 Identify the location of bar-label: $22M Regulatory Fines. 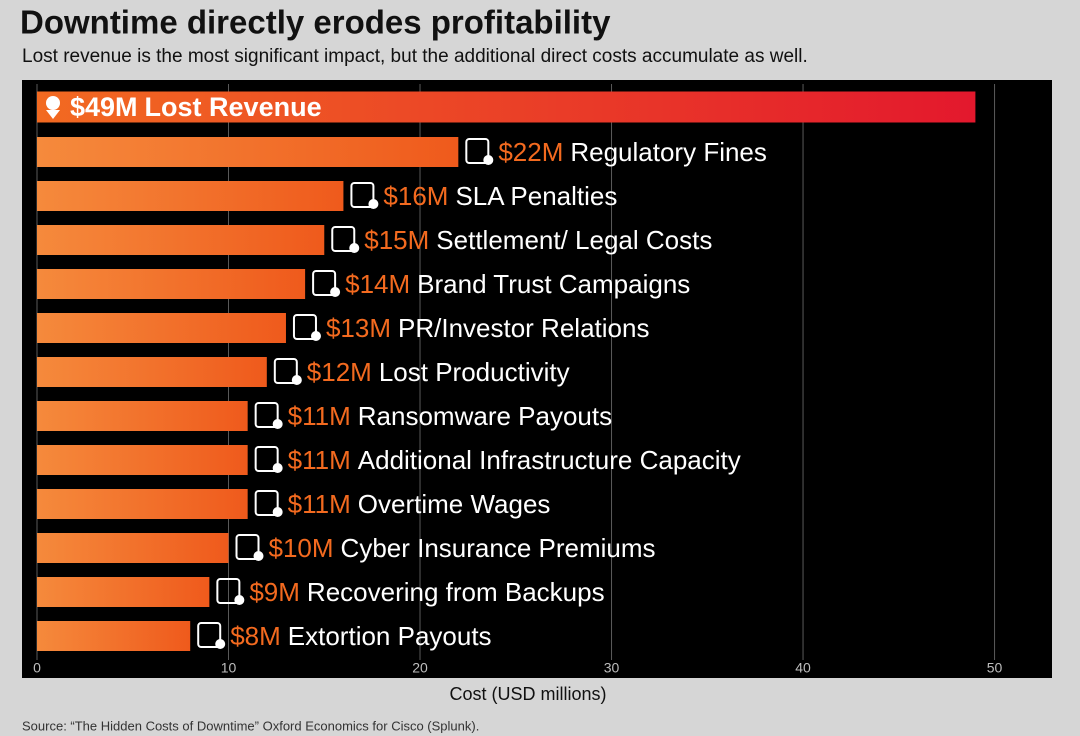
(632, 152).